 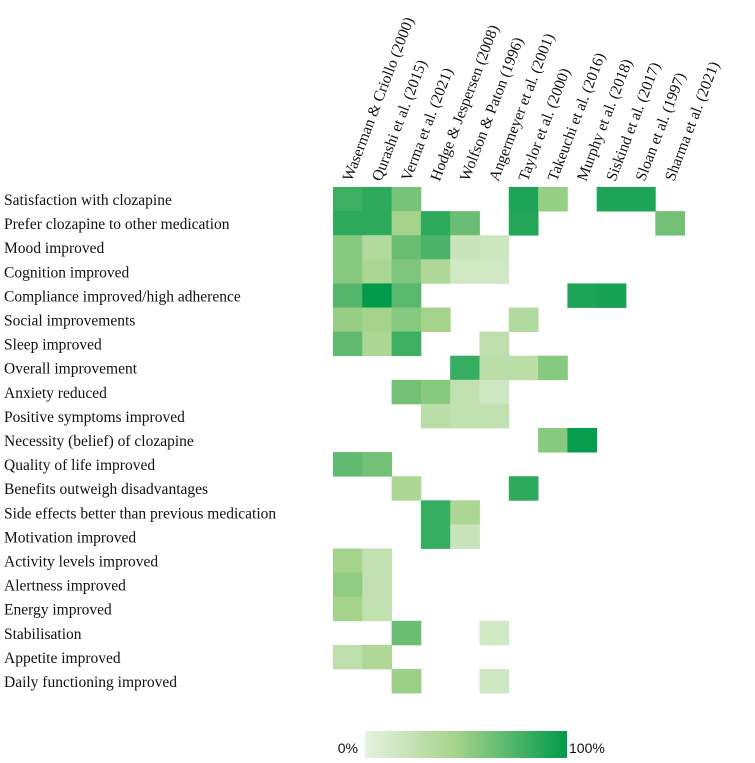 I want to click on row-label: Positive symptoms improved, so click(x=94, y=417).